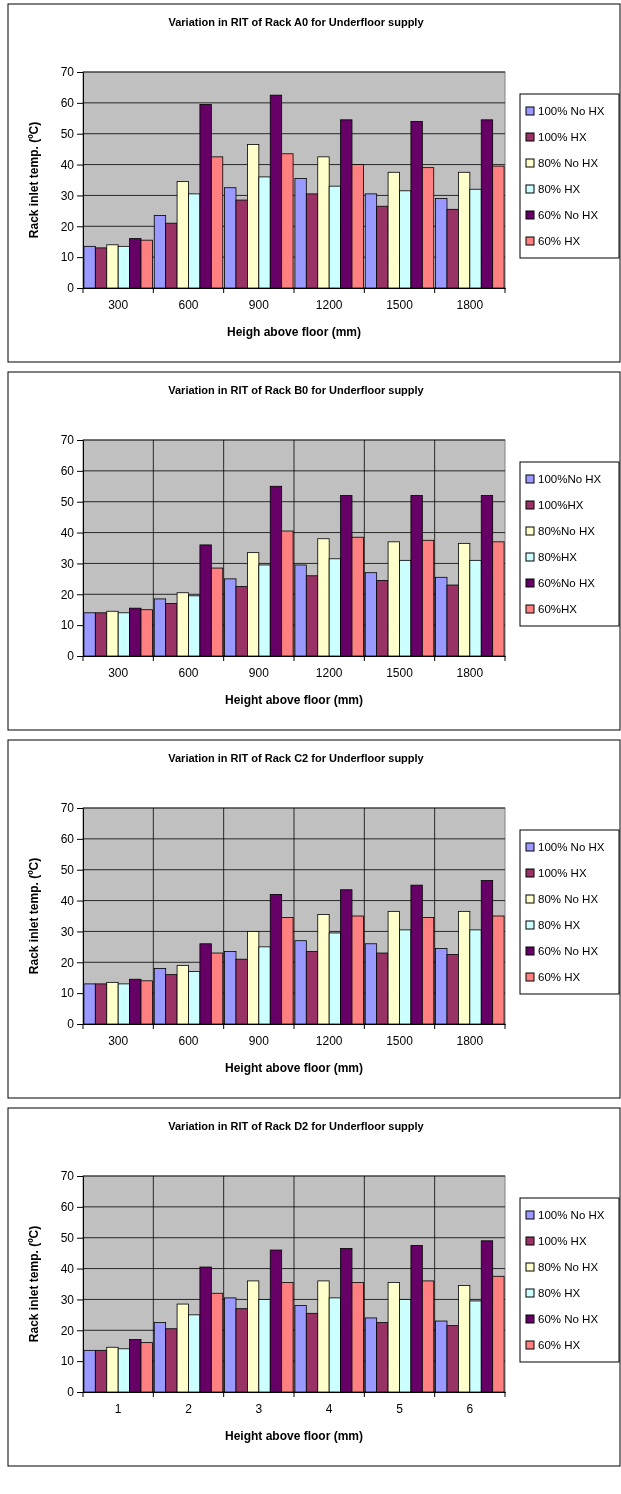 The height and width of the screenshot is (1494, 621). What do you see at coordinates (570, 479) in the screenshot?
I see `legend-label: 100%No HX` at bounding box center [570, 479].